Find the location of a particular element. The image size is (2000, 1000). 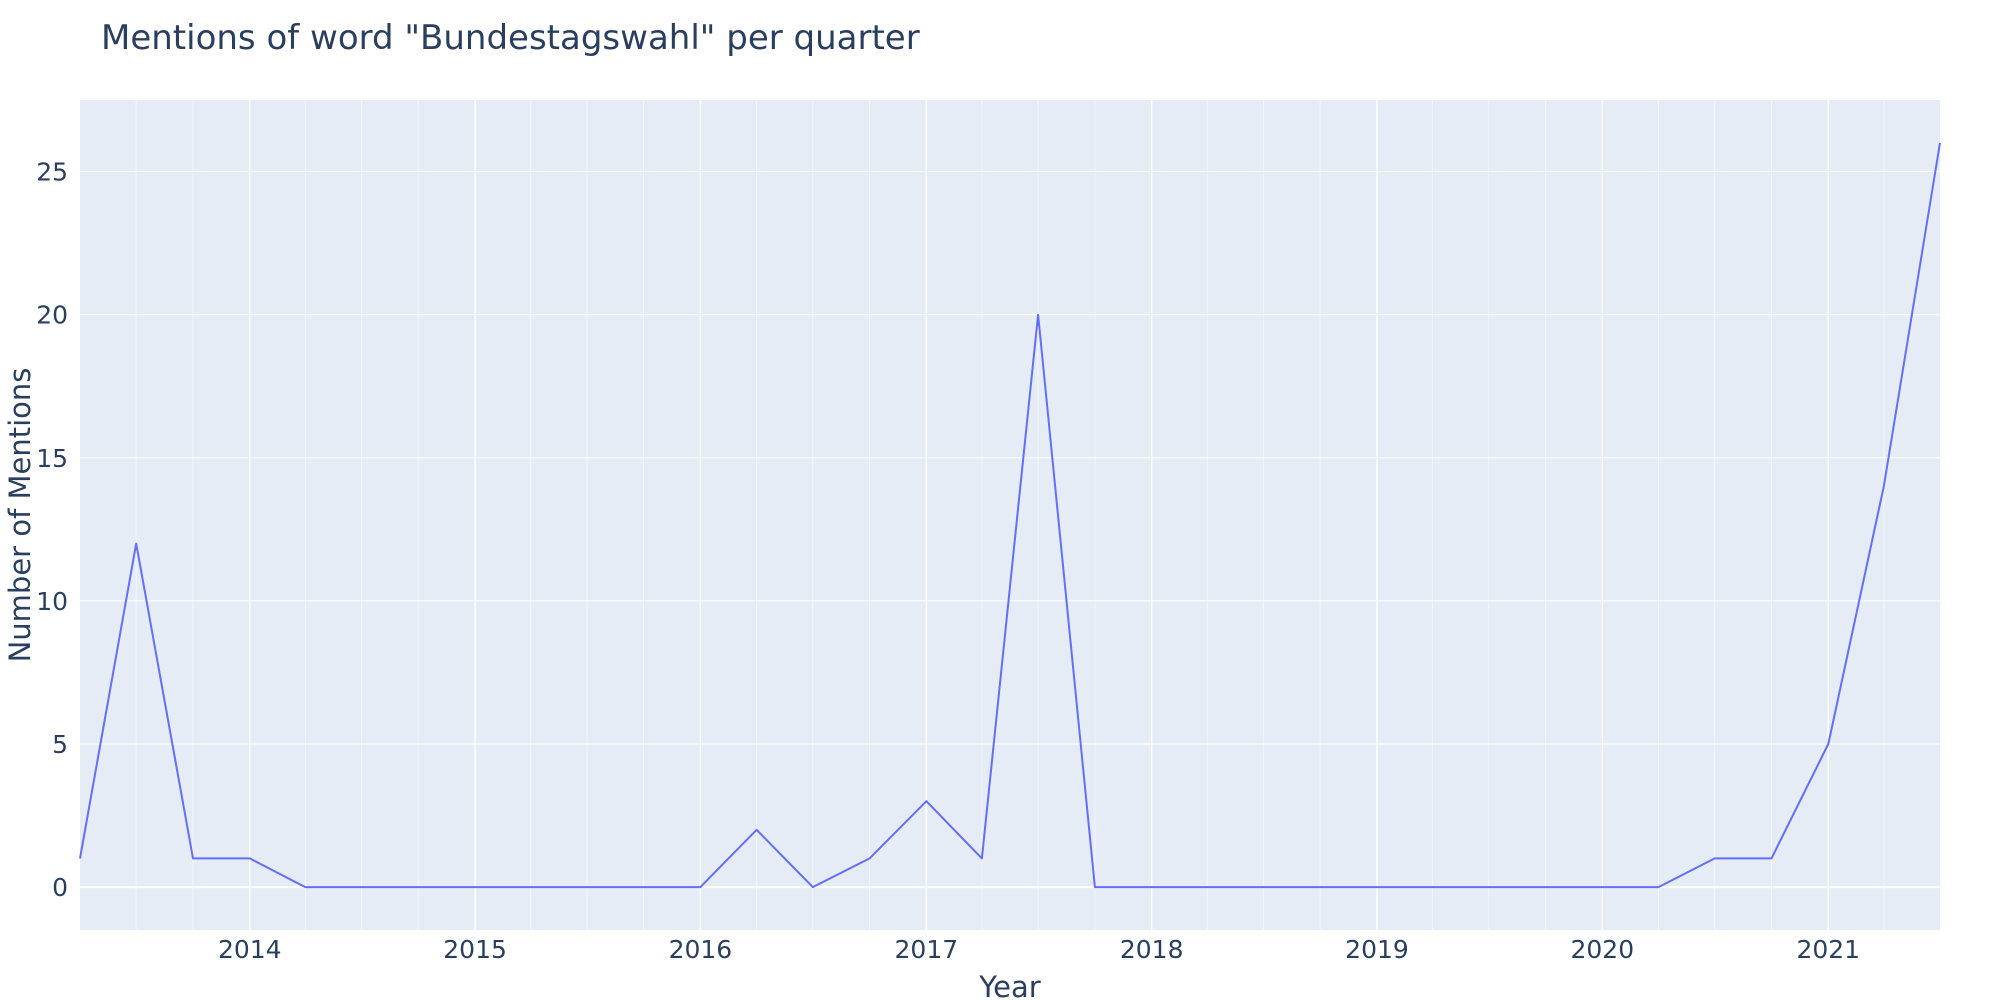

x-tick-label: 2017 is located at coordinates (927, 949).